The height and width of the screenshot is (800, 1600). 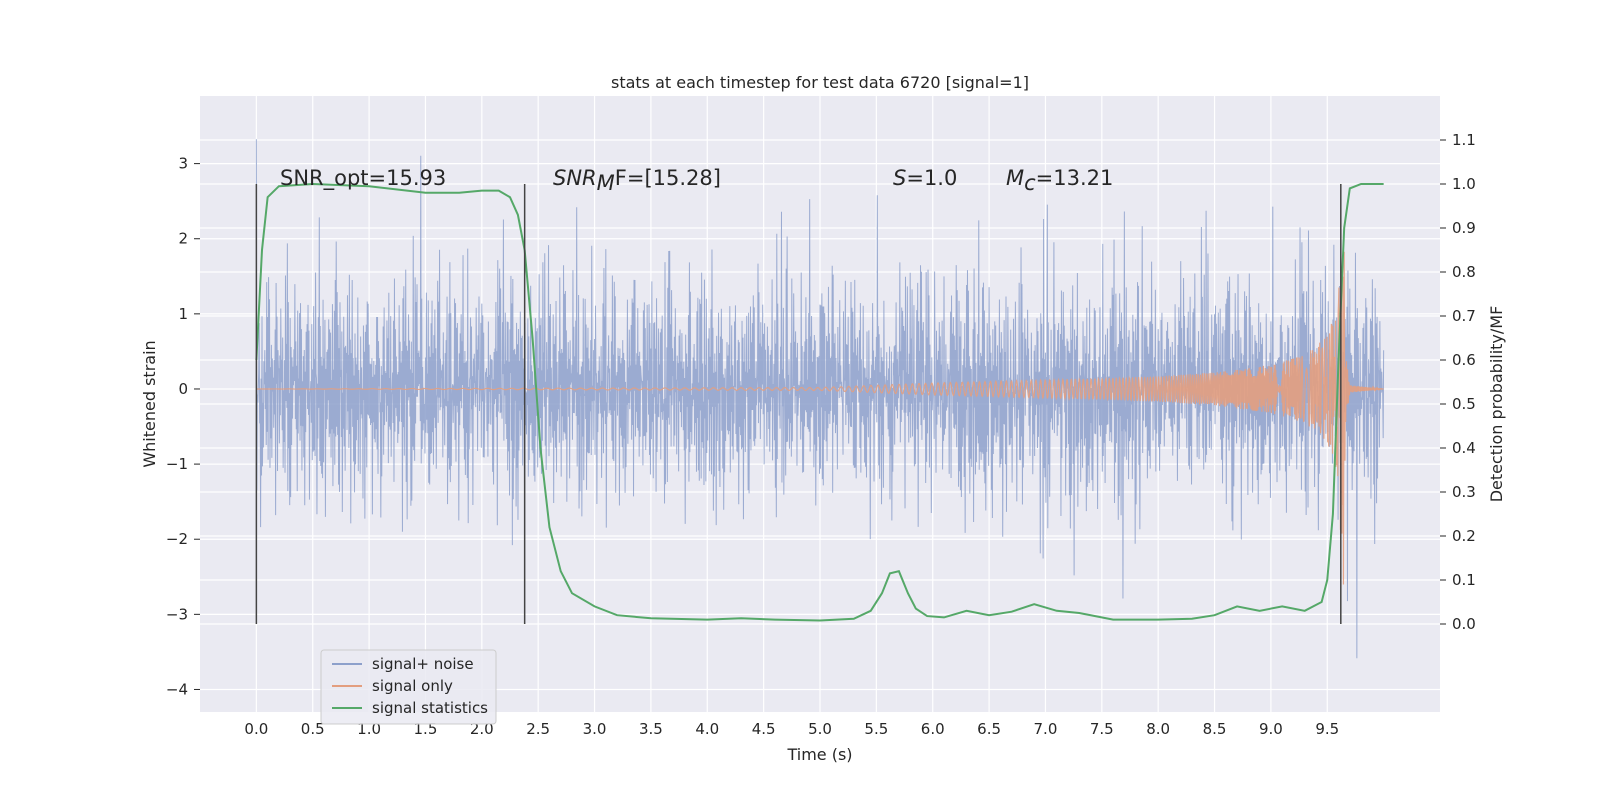 I want to click on annotation-snr-mf-base: SNR, so click(x=575, y=178).